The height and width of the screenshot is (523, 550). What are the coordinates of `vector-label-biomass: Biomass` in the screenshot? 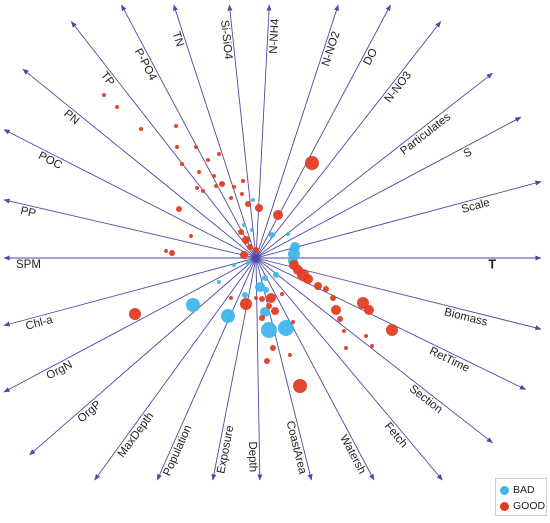 It's located at (466, 317).